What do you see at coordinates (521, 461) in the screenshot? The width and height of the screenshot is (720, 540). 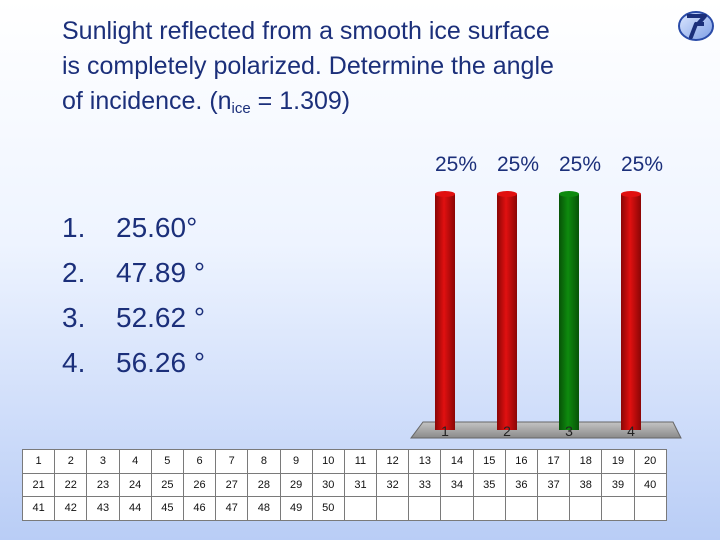 I see `keypad-cell: 16` at bounding box center [521, 461].